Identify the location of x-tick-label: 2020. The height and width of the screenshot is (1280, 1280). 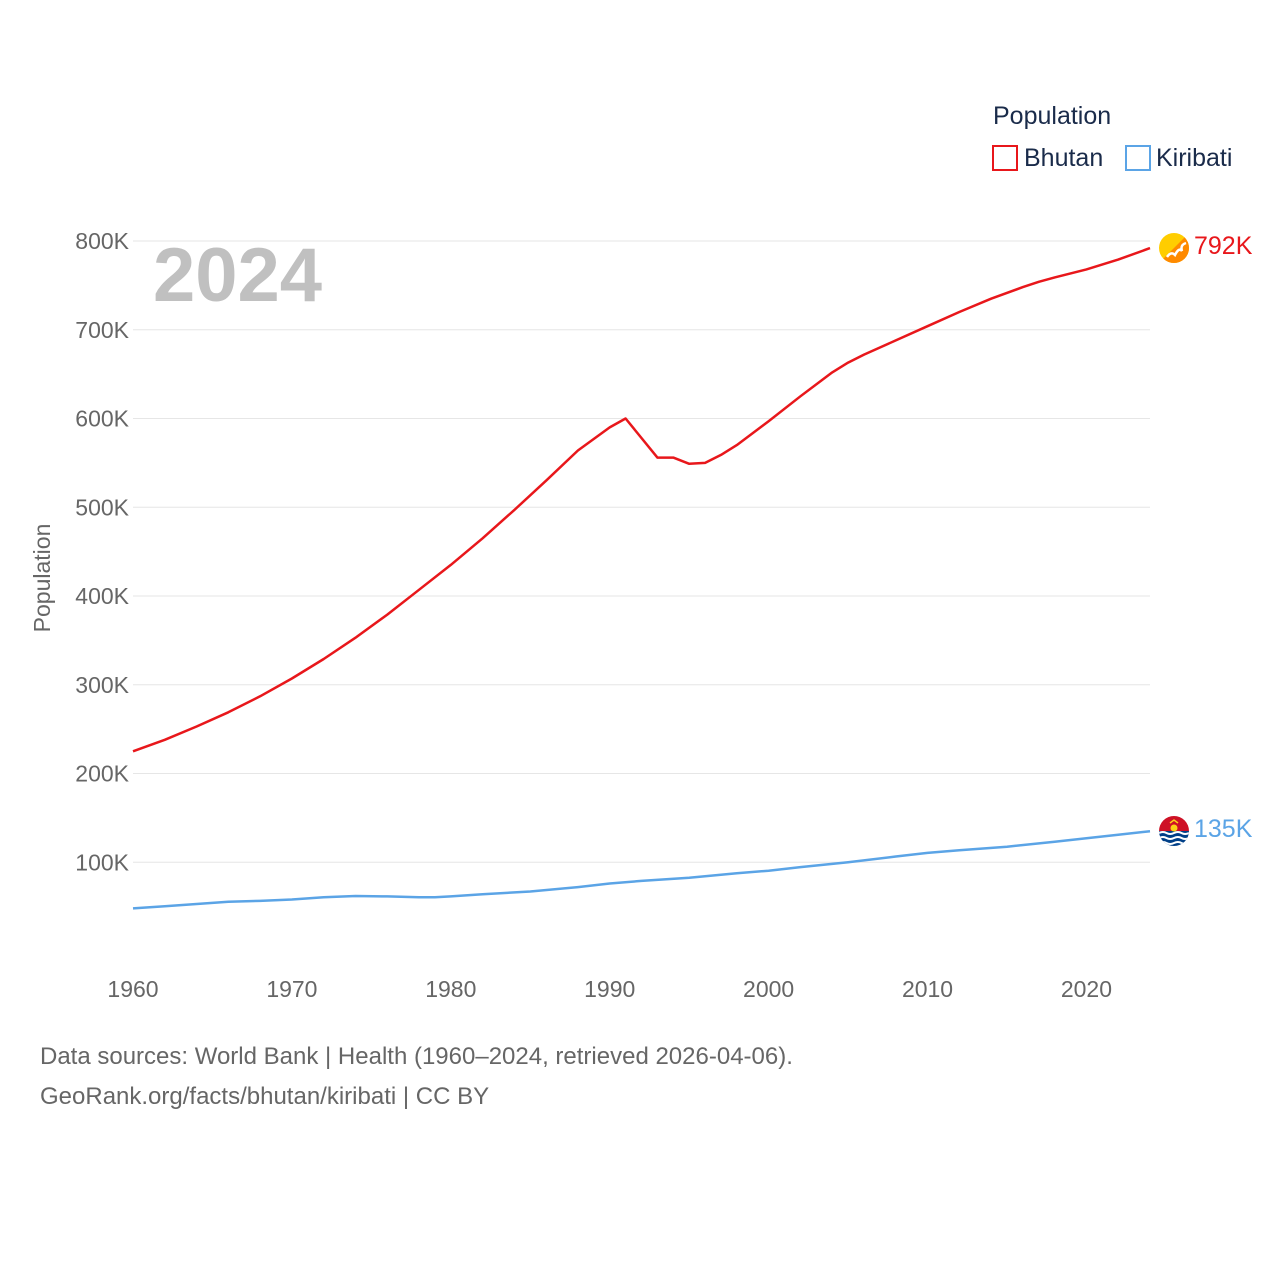
(1086, 989).